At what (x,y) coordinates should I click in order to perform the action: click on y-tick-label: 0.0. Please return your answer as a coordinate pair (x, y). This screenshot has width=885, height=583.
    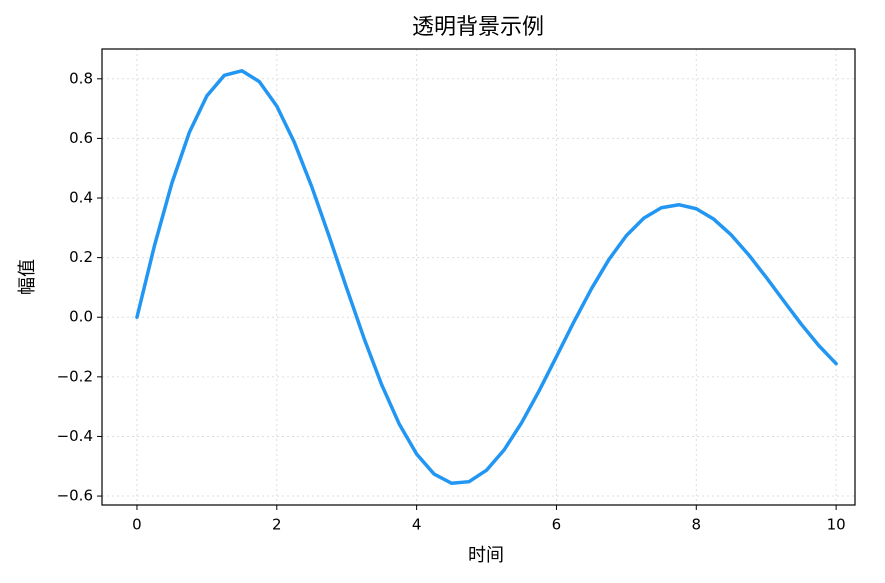
    Looking at the image, I should click on (81, 317).